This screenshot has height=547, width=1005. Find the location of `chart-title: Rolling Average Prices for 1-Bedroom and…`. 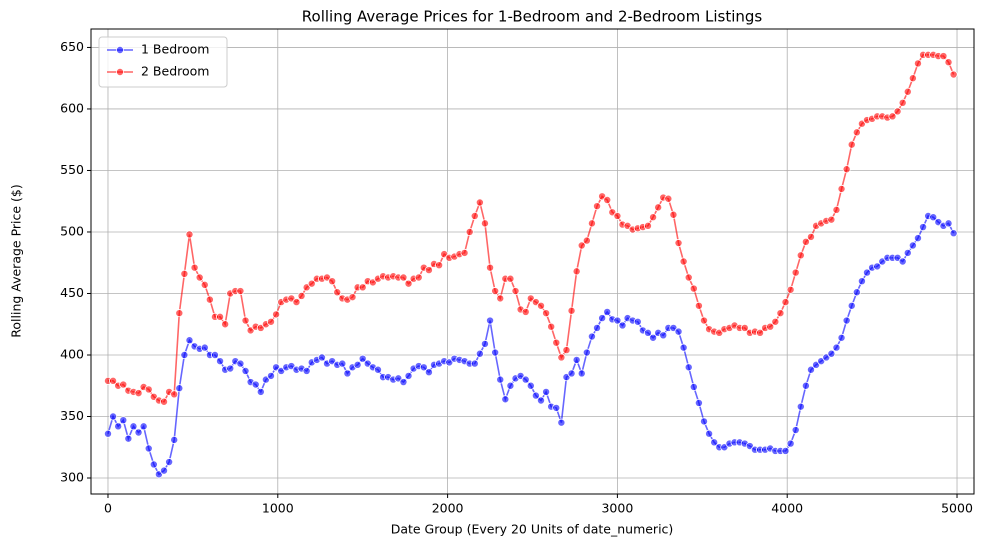

chart-title: Rolling Average Prices for 1-Bedroom and… is located at coordinates (532, 17).